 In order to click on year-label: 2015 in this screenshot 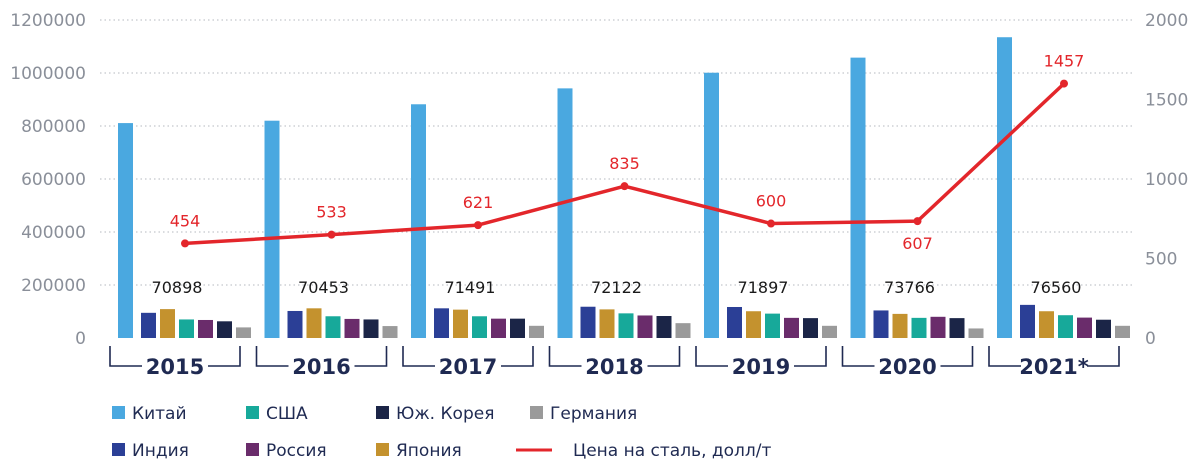, I will do `click(175, 367)`.